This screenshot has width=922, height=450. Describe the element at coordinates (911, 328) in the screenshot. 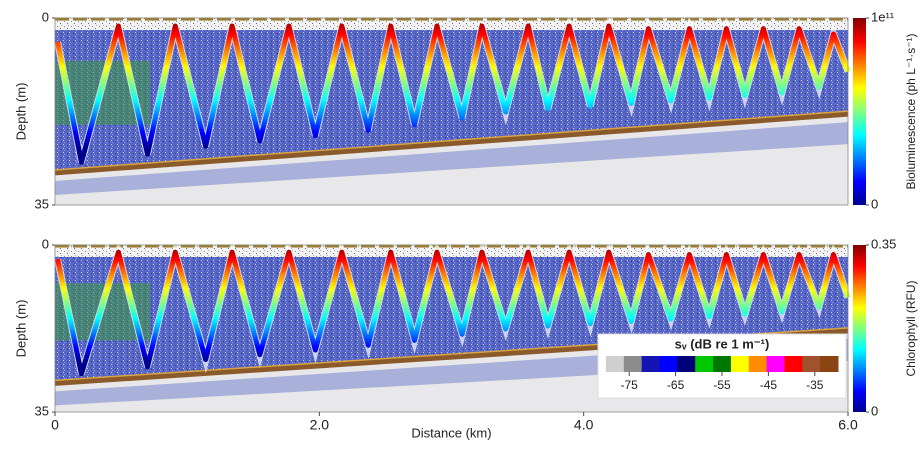

I see `colorbar-label: Chlorophyll (RFU)` at that location.